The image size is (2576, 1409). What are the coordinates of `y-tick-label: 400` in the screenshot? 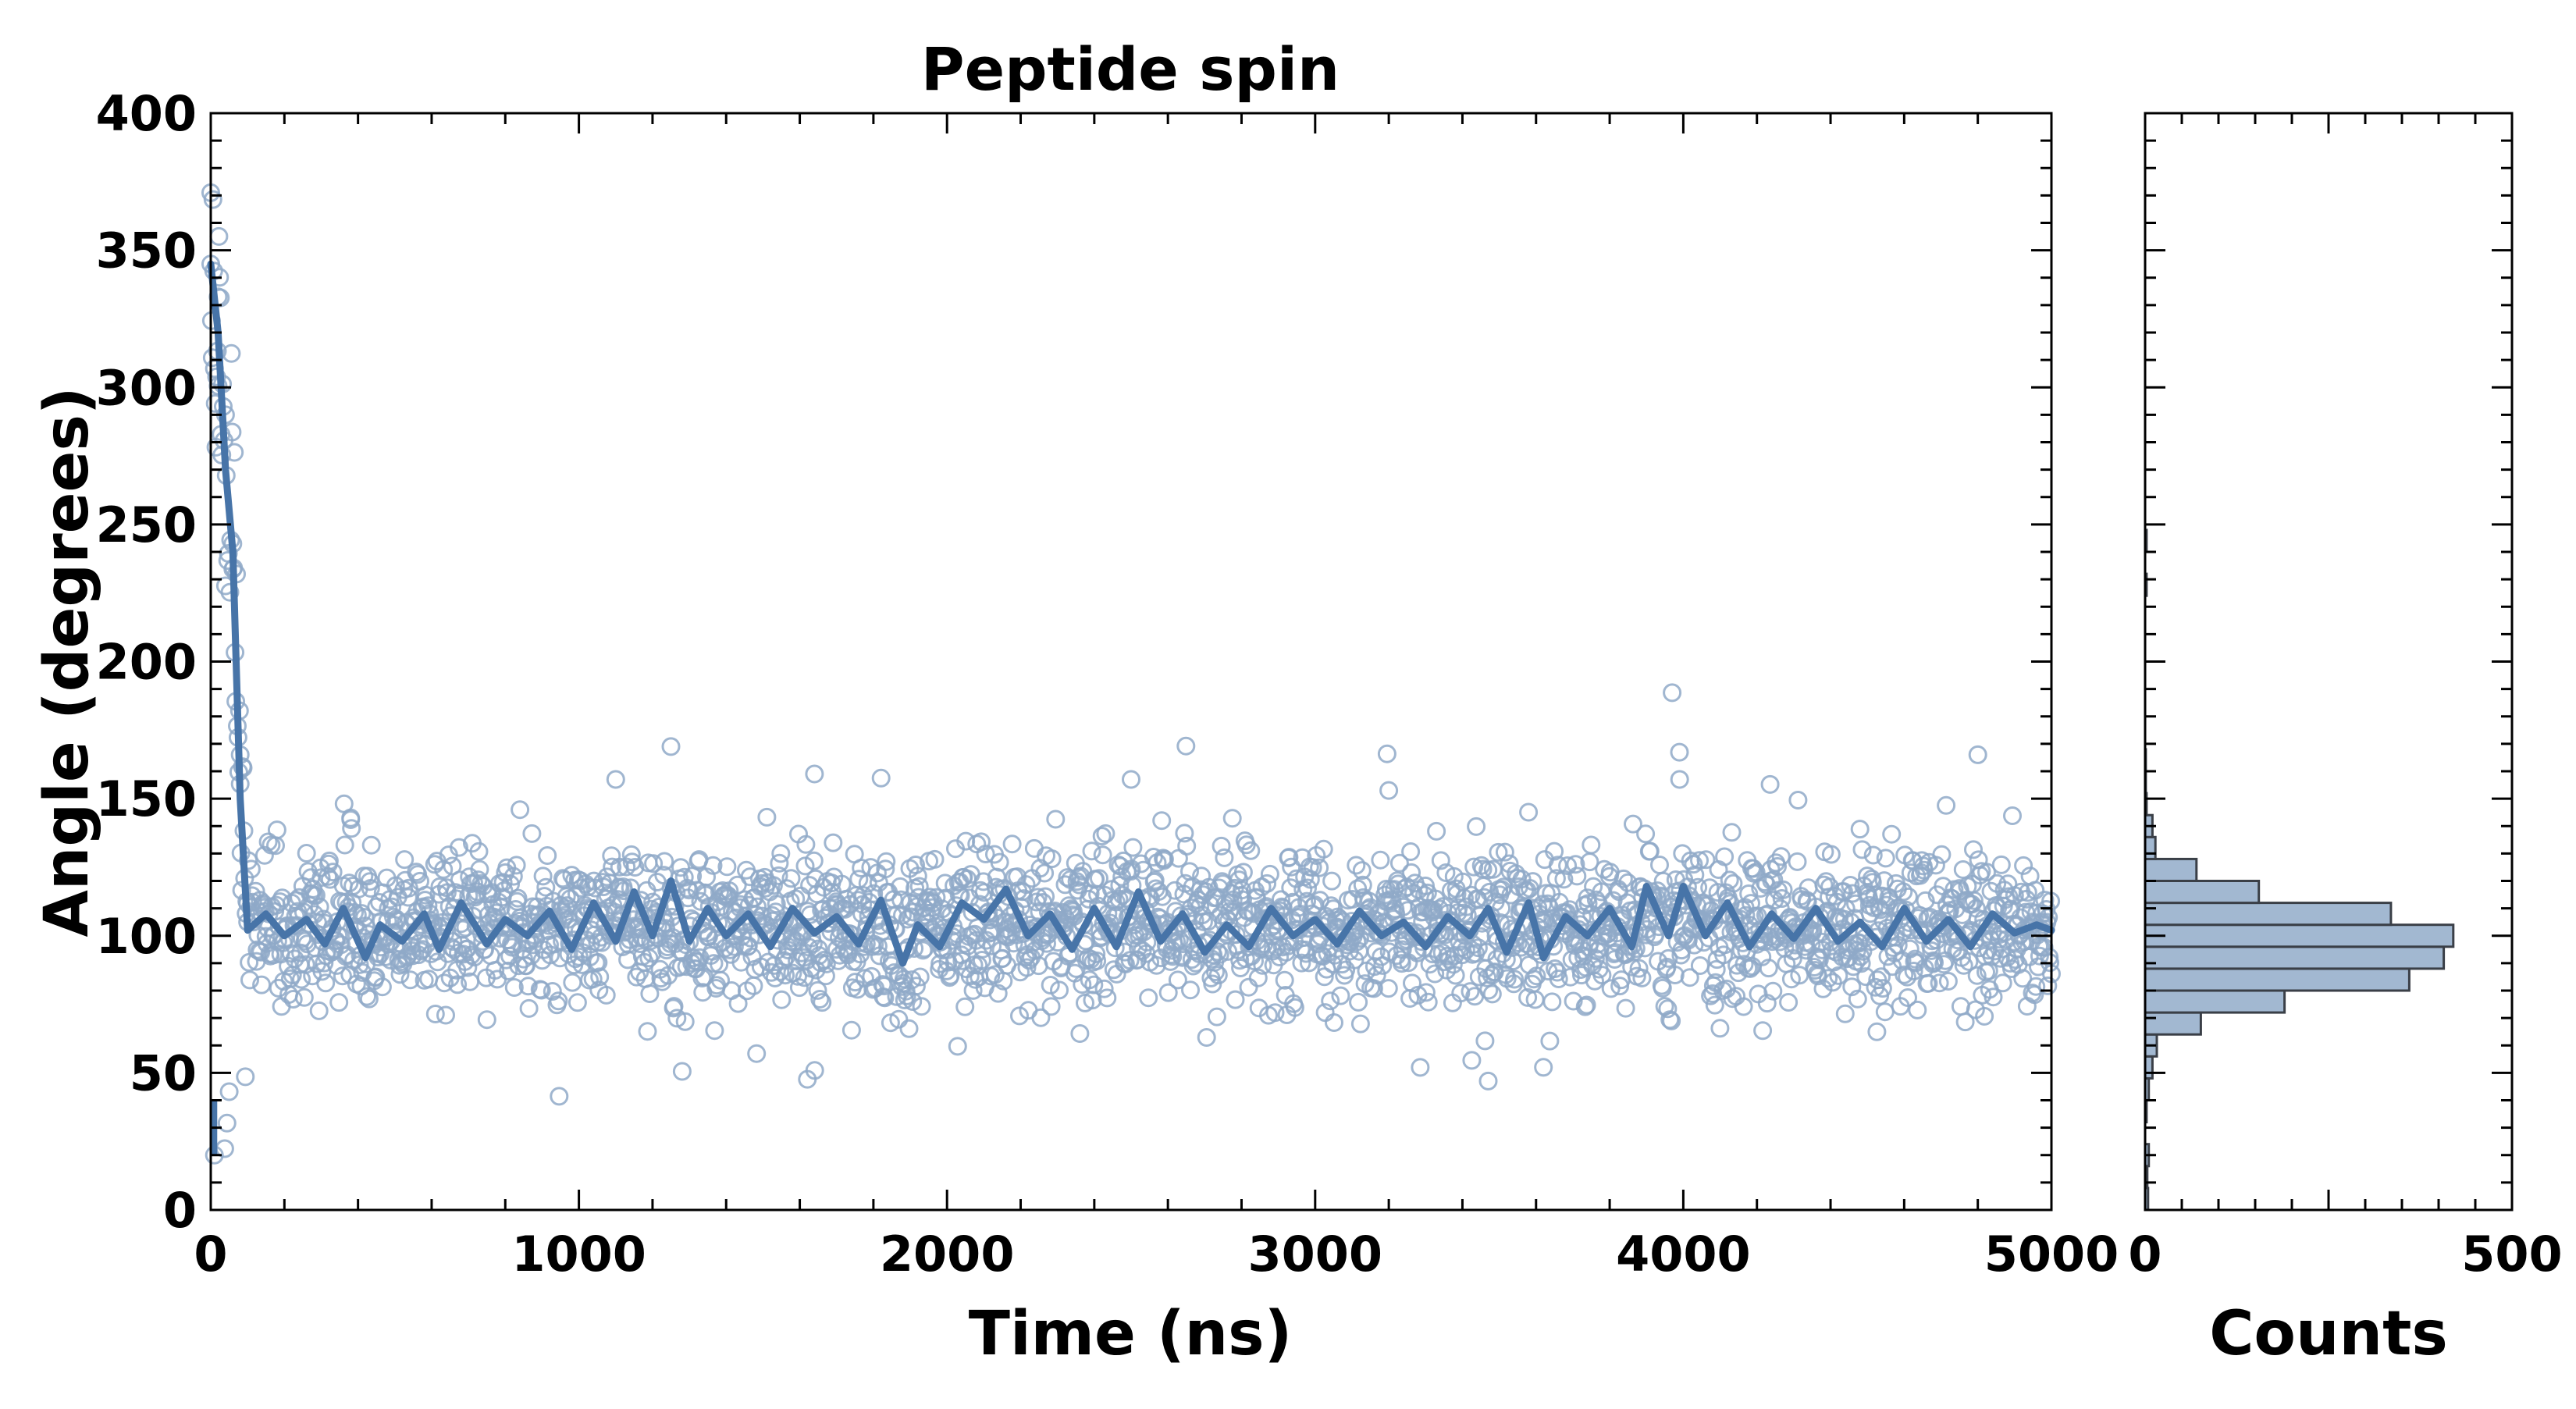 It's located at (146, 113).